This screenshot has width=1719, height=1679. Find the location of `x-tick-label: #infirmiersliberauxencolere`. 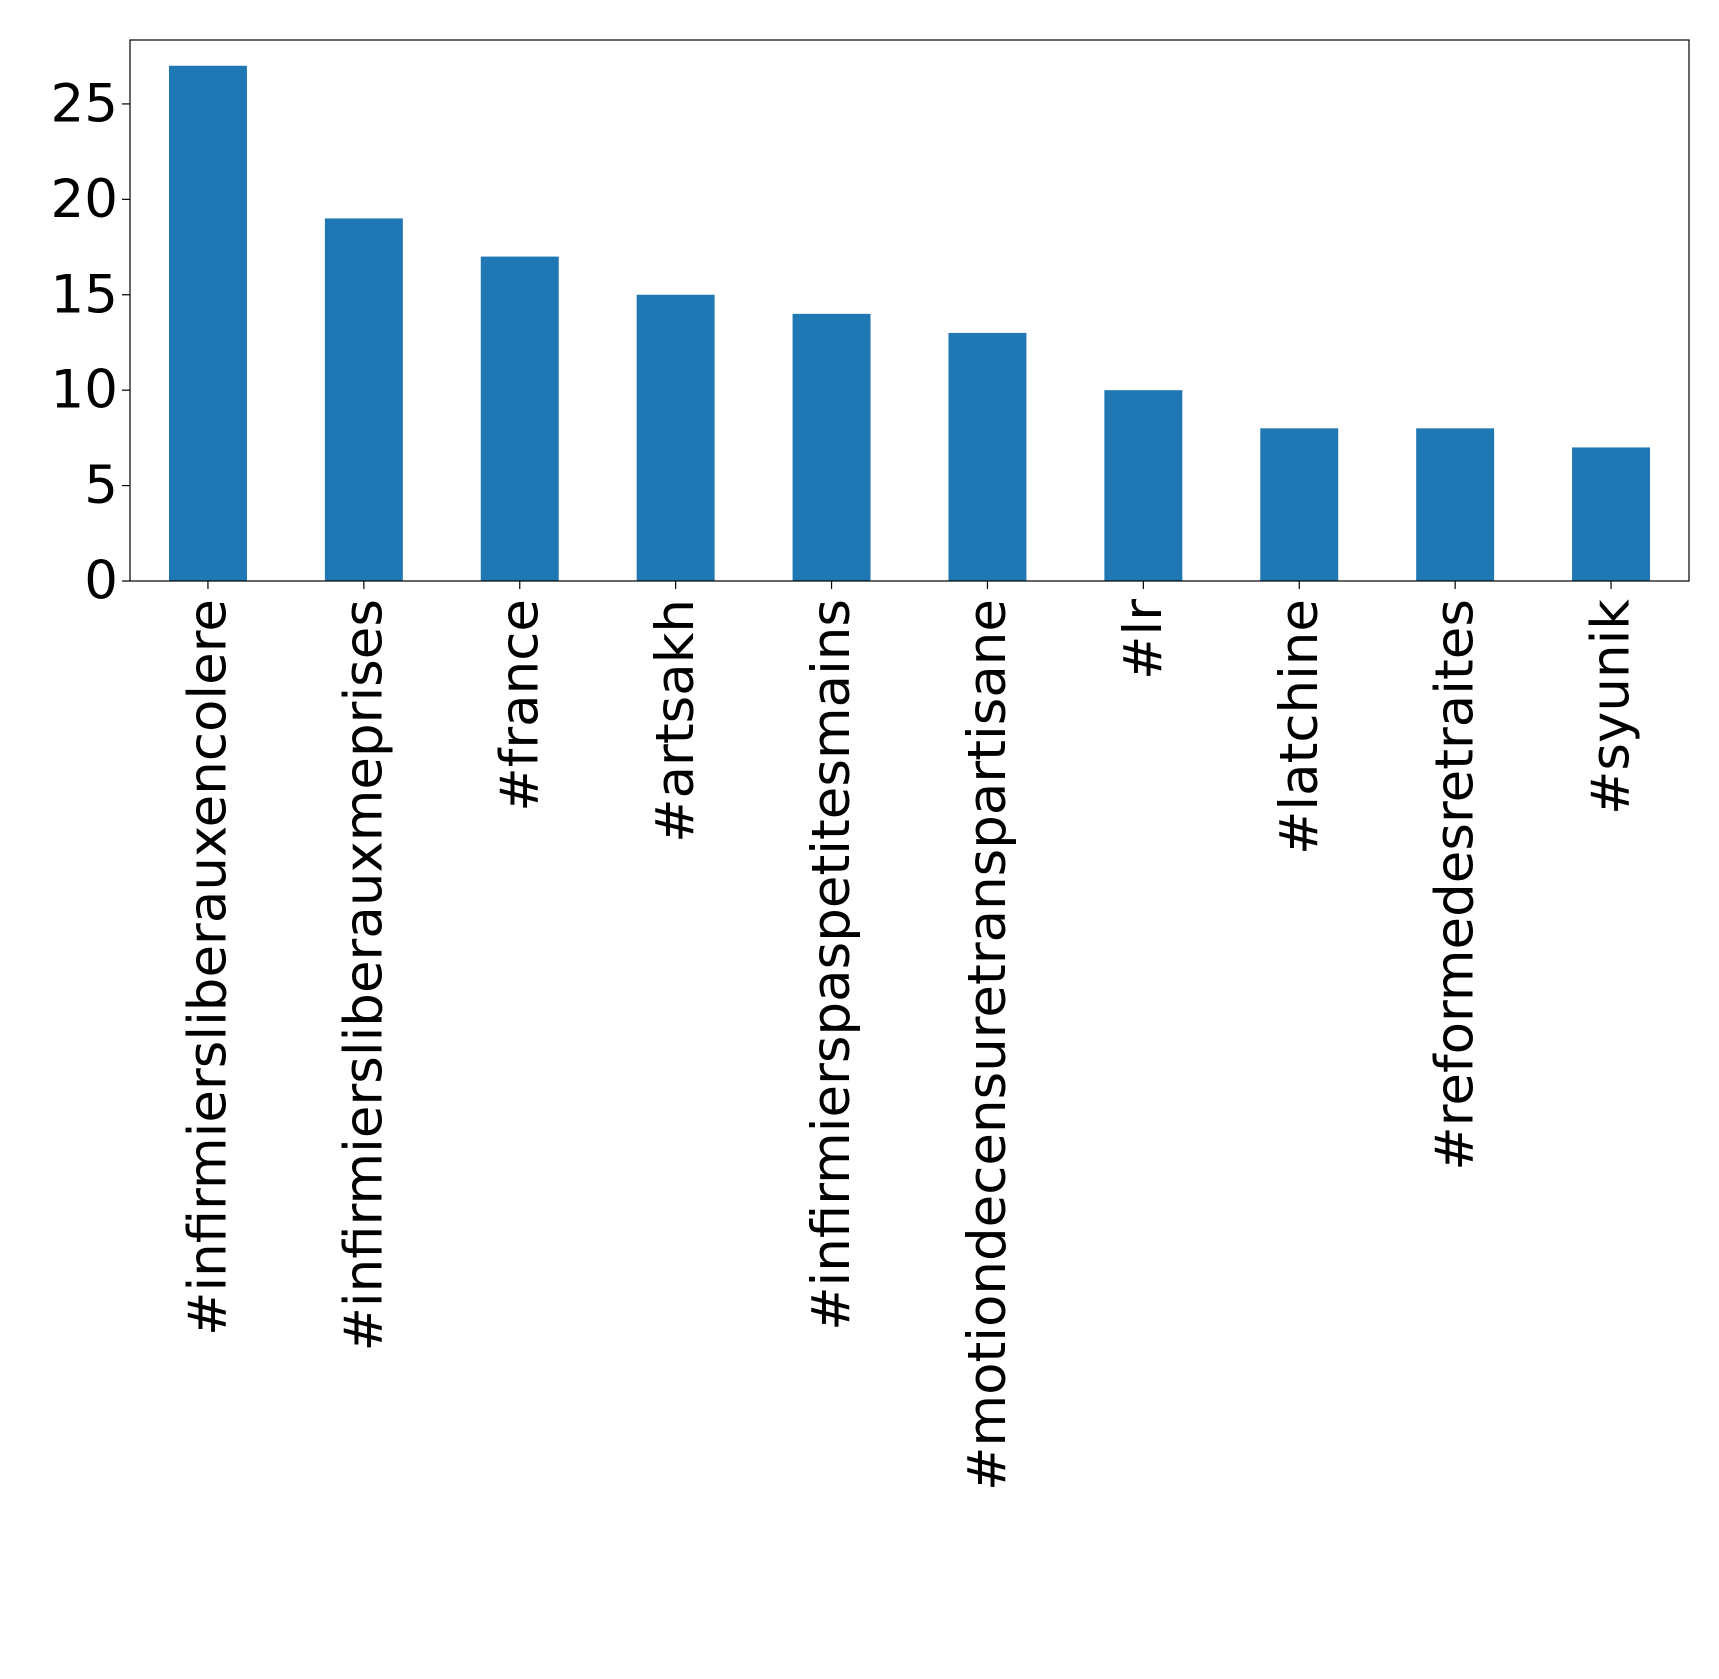

x-tick-label: #infirmiersliberauxencolere is located at coordinates (207, 967).